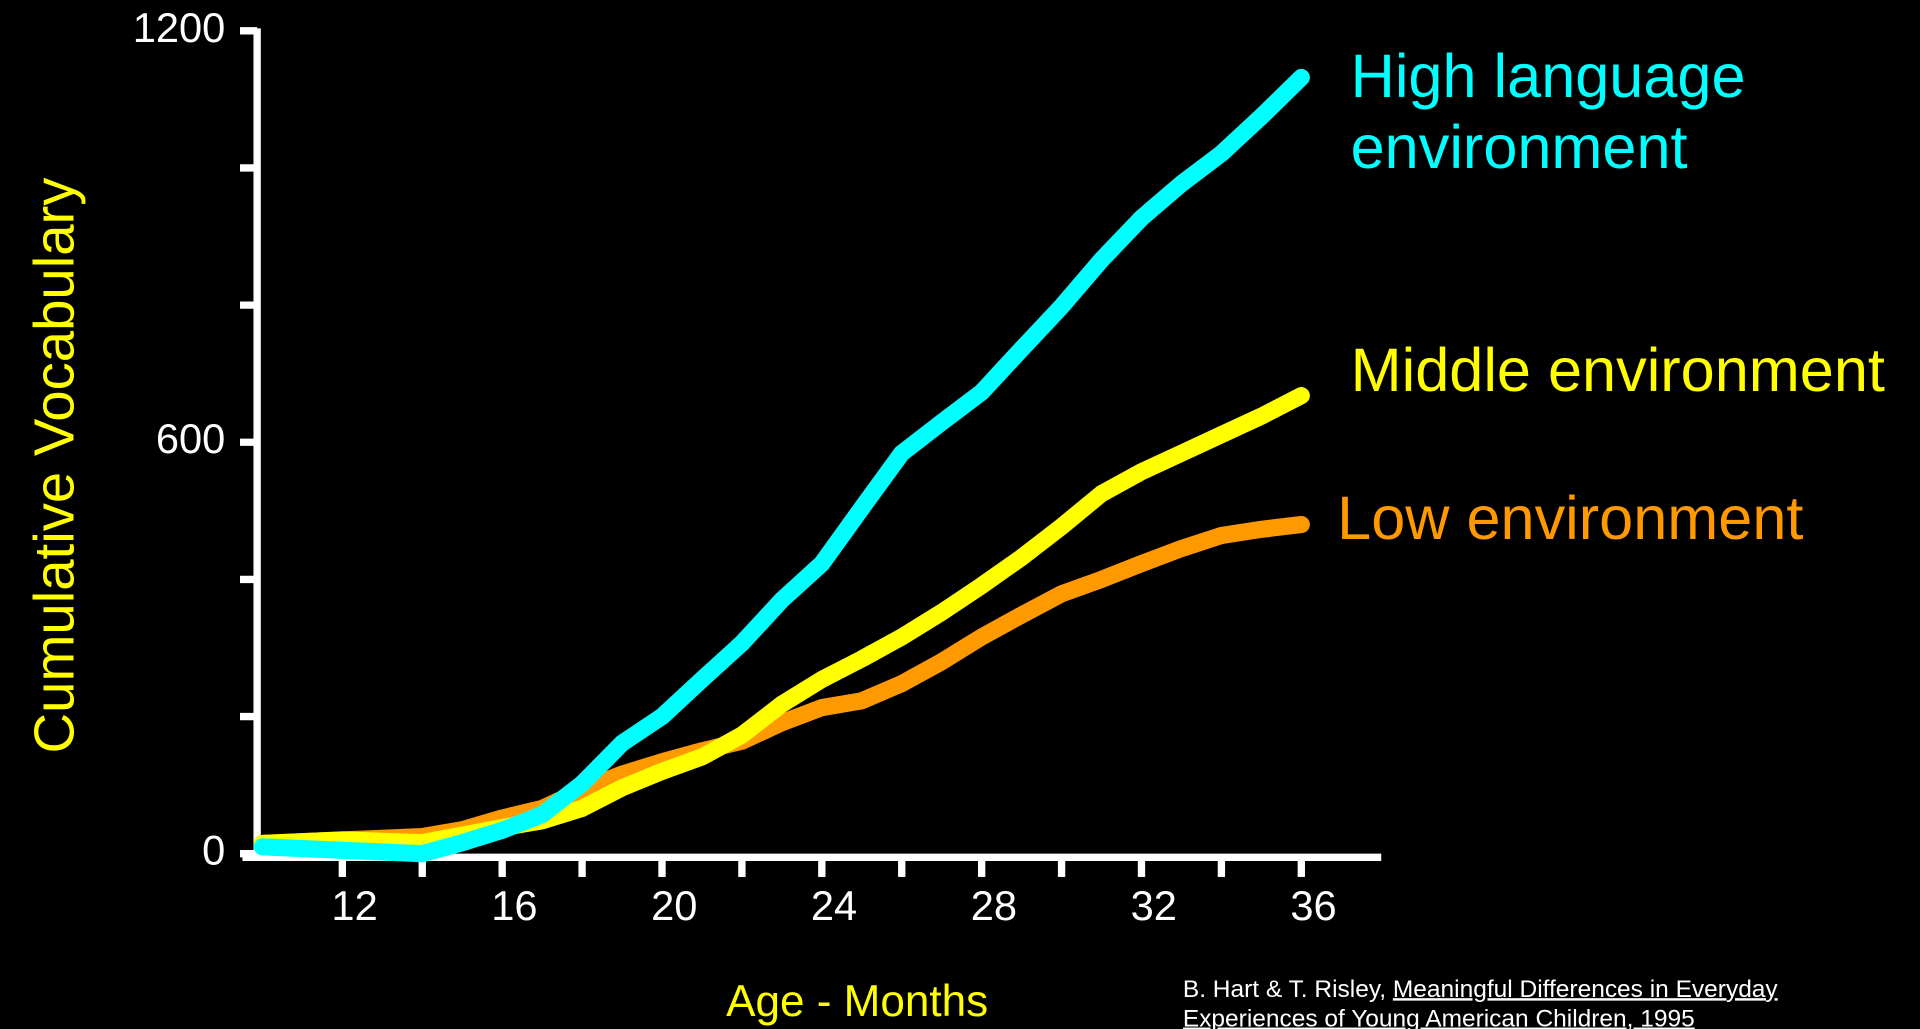 Image resolution: width=1920 pixels, height=1029 pixels. I want to click on y-tick-label: 1200, so click(179, 27).